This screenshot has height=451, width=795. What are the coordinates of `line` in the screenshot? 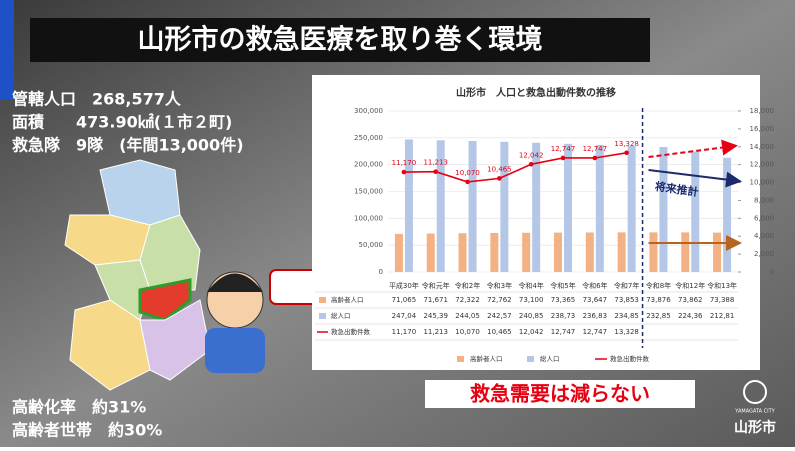 It's located at (515, 167).